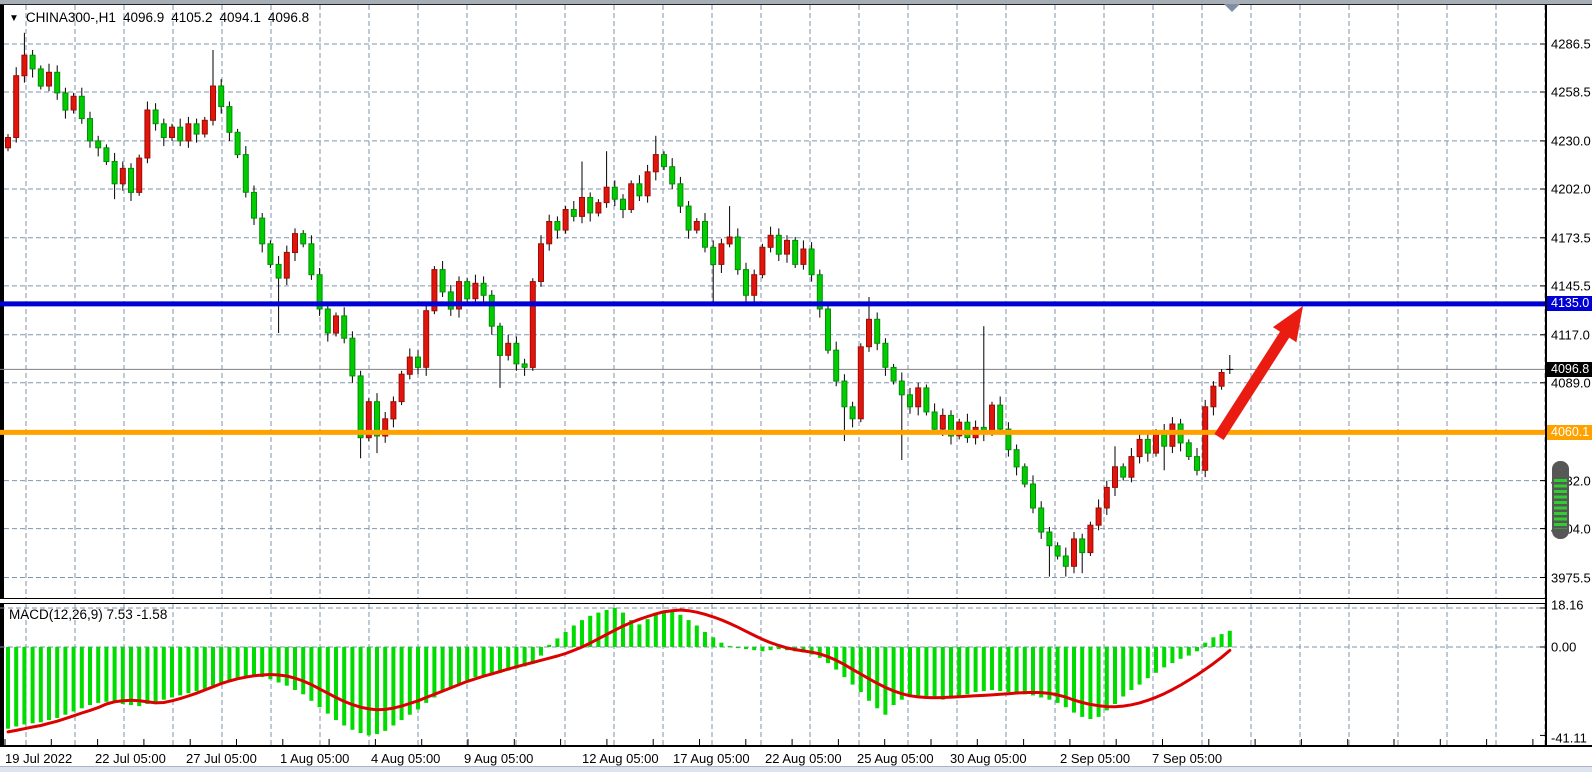 The image size is (1592, 772). Describe the element at coordinates (1564, 647) in the screenshot. I see `macd-scale-zero: 0.00` at that location.